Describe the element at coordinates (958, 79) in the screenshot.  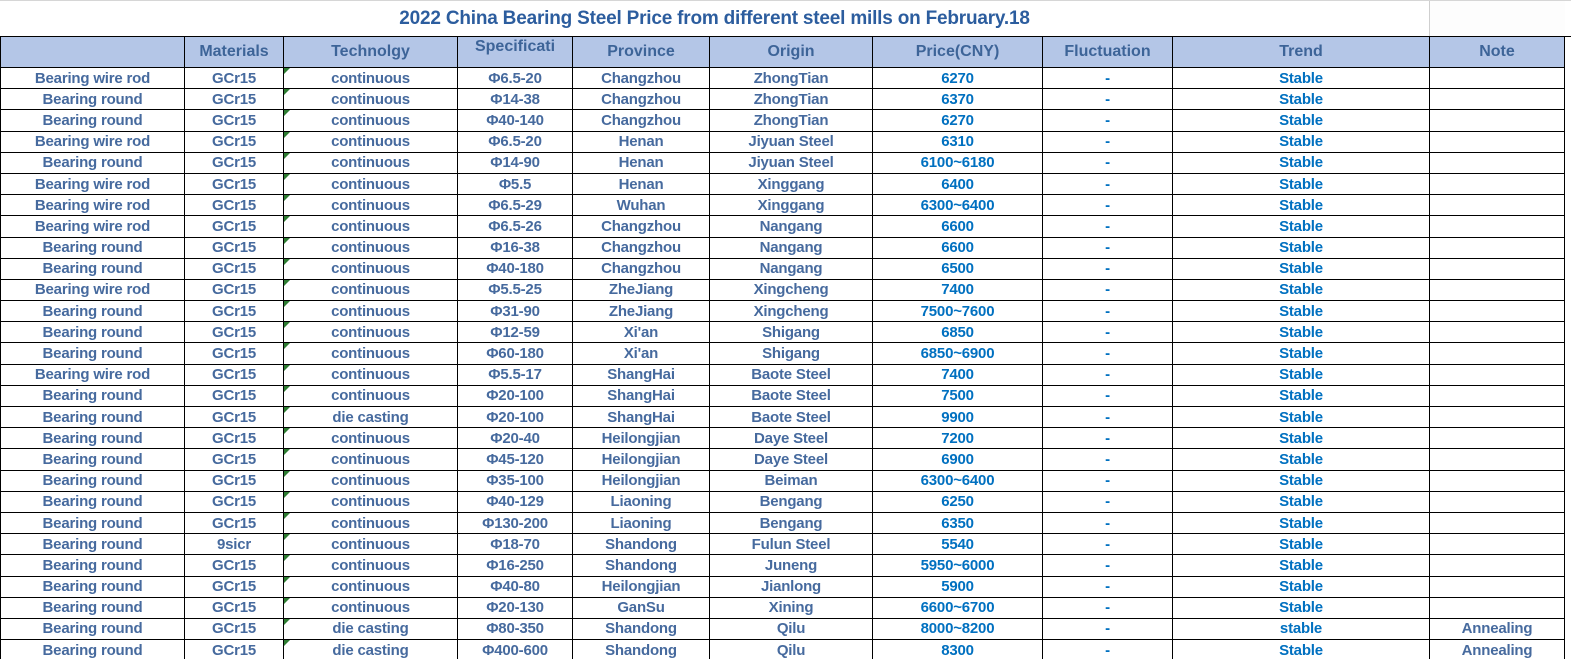
I see `cell-price: 6270` at that location.